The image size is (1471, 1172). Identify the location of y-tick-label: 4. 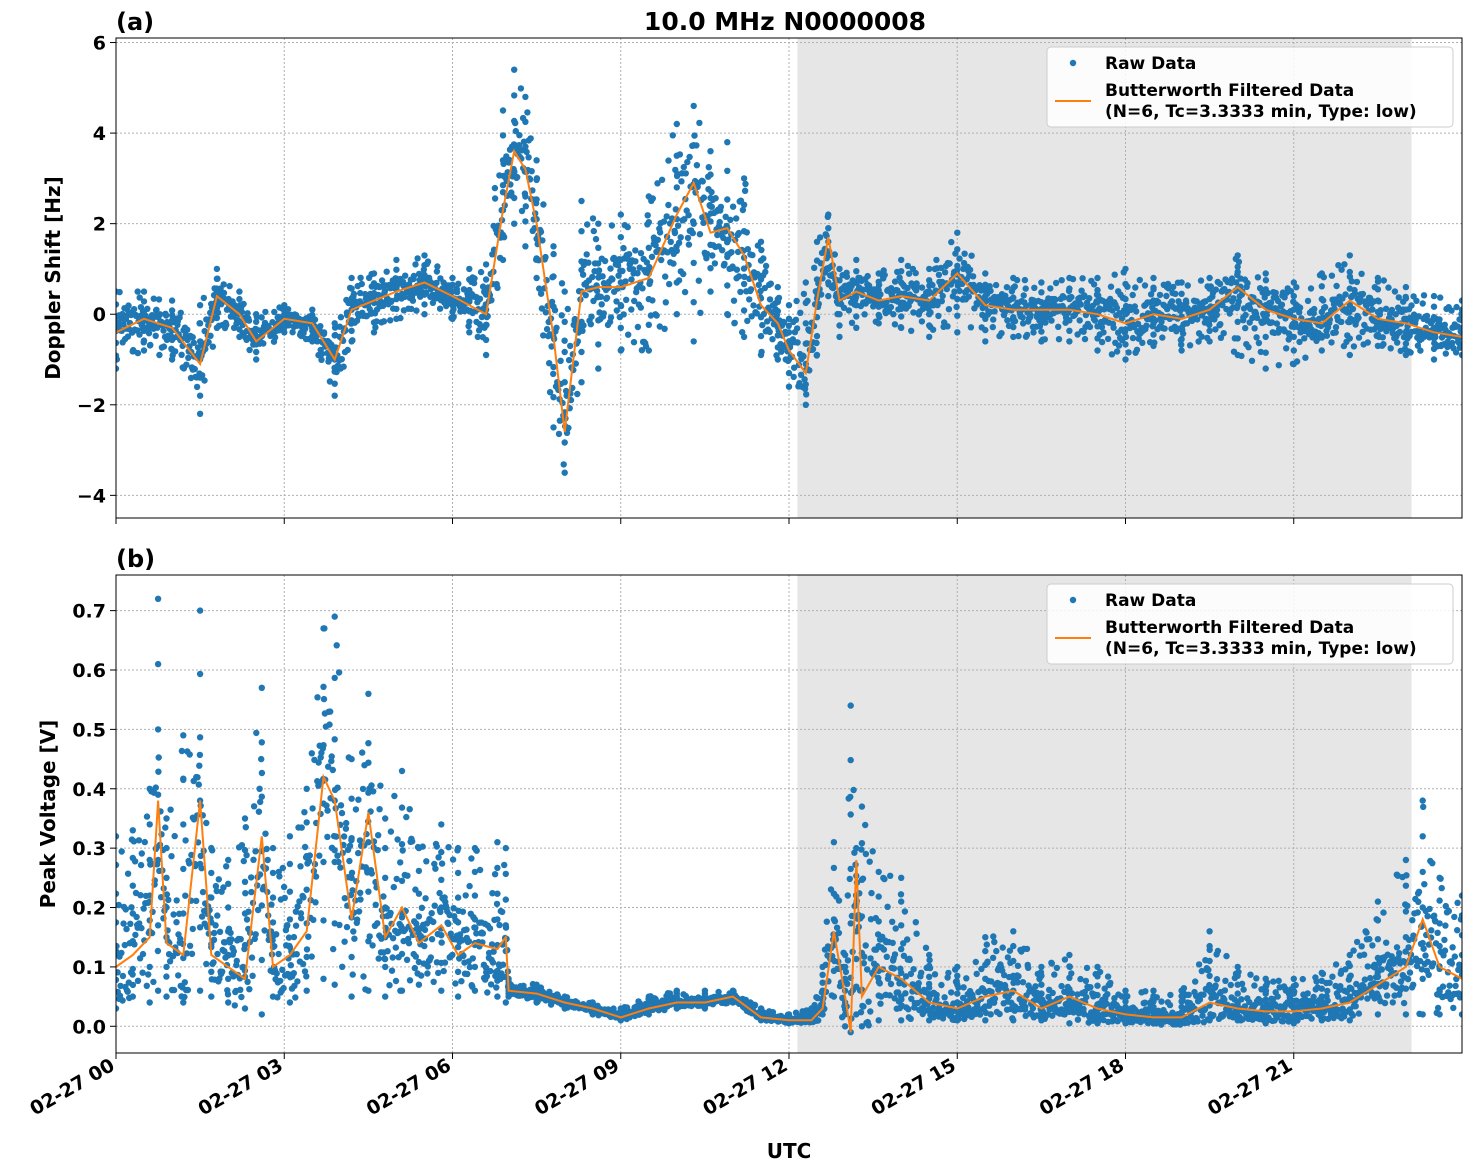
(99, 134).